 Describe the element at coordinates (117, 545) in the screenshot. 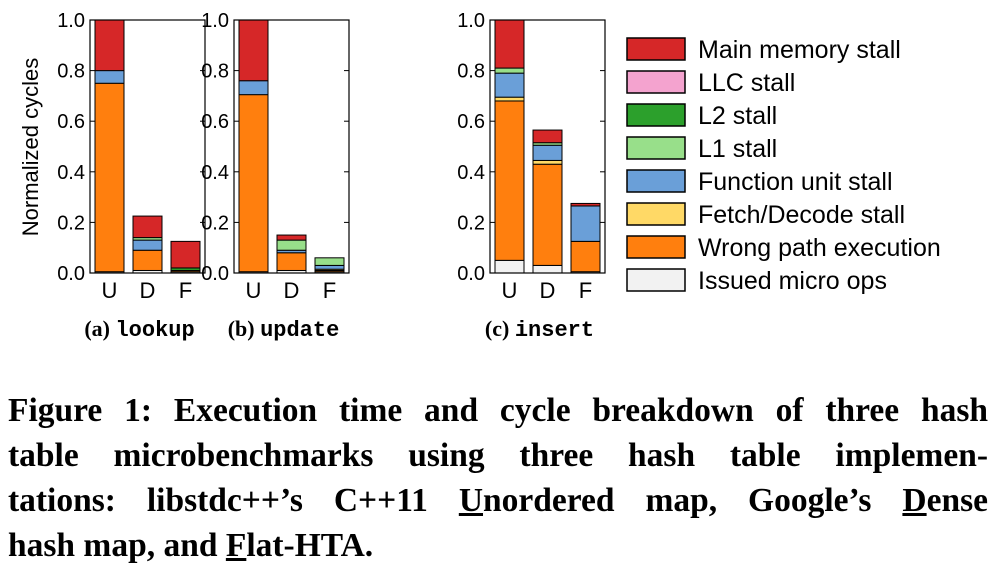

I see `caption-text: hash map, and` at that location.